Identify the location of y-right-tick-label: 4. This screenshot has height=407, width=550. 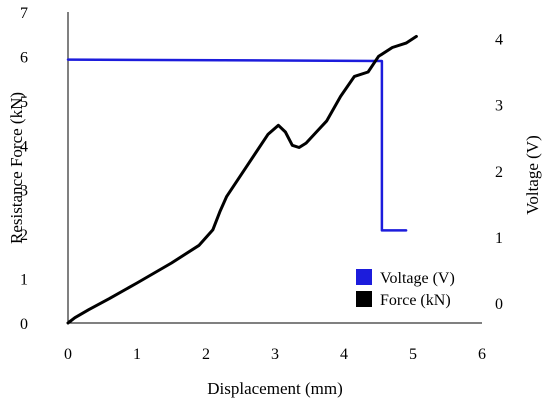
(499, 39).